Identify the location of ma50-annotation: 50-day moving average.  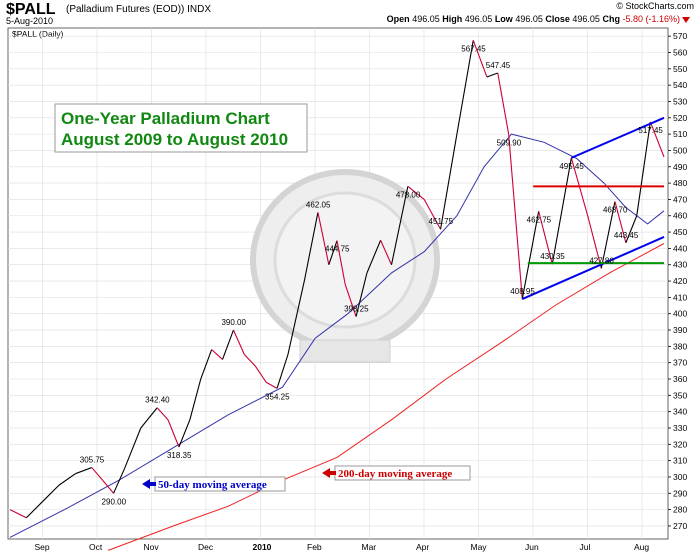
(212, 485).